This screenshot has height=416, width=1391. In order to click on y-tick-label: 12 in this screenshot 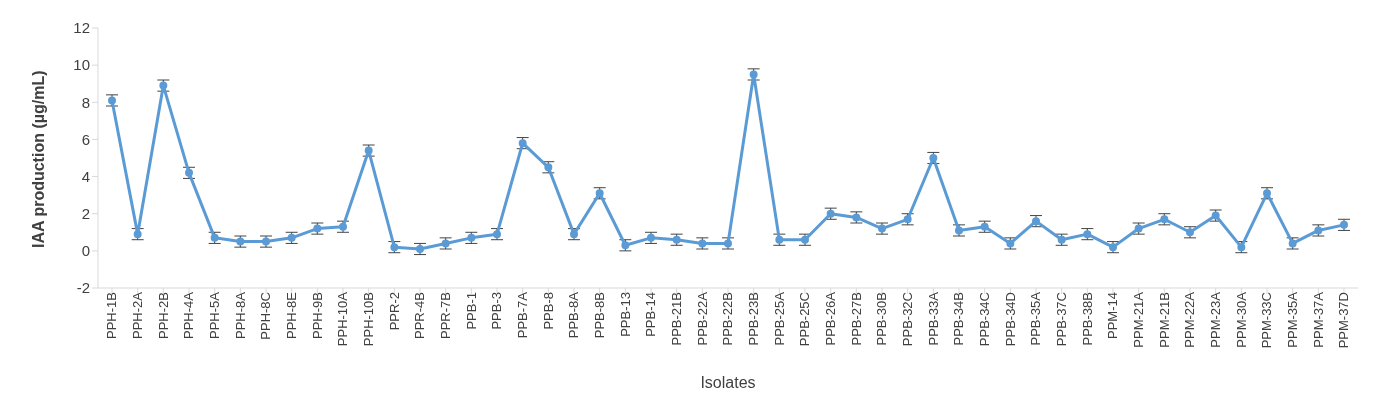, I will do `click(81, 28)`.